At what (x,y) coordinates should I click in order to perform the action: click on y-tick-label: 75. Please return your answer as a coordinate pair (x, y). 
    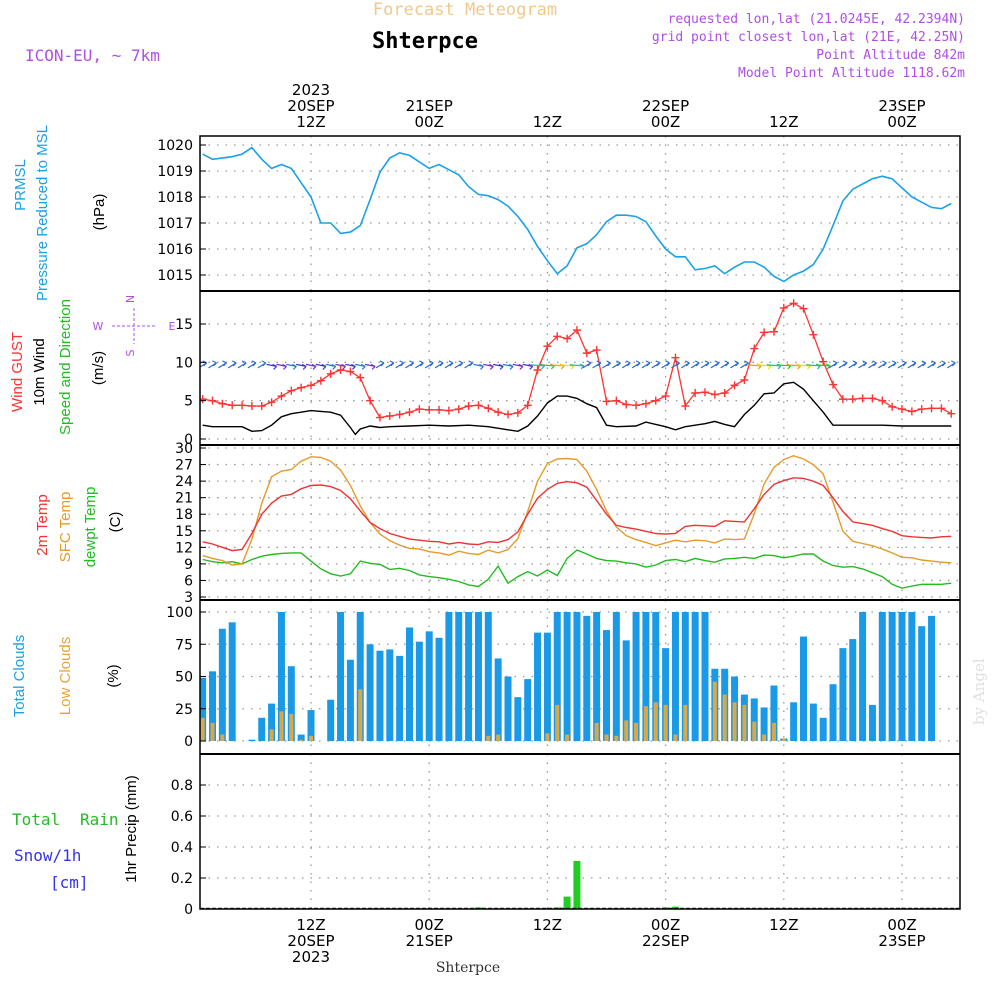
    Looking at the image, I should click on (184, 645).